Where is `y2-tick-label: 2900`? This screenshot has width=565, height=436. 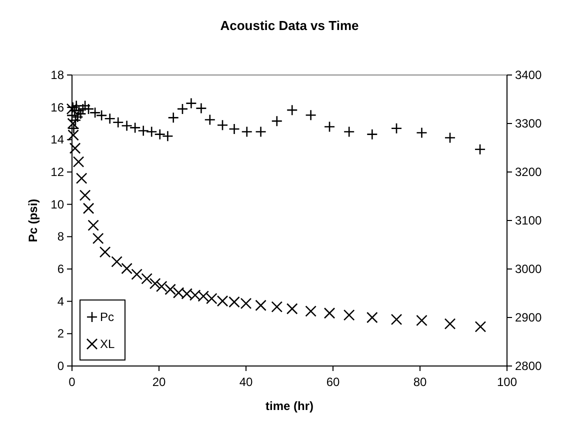
y2-tick-label: 2900 is located at coordinates (528, 317).